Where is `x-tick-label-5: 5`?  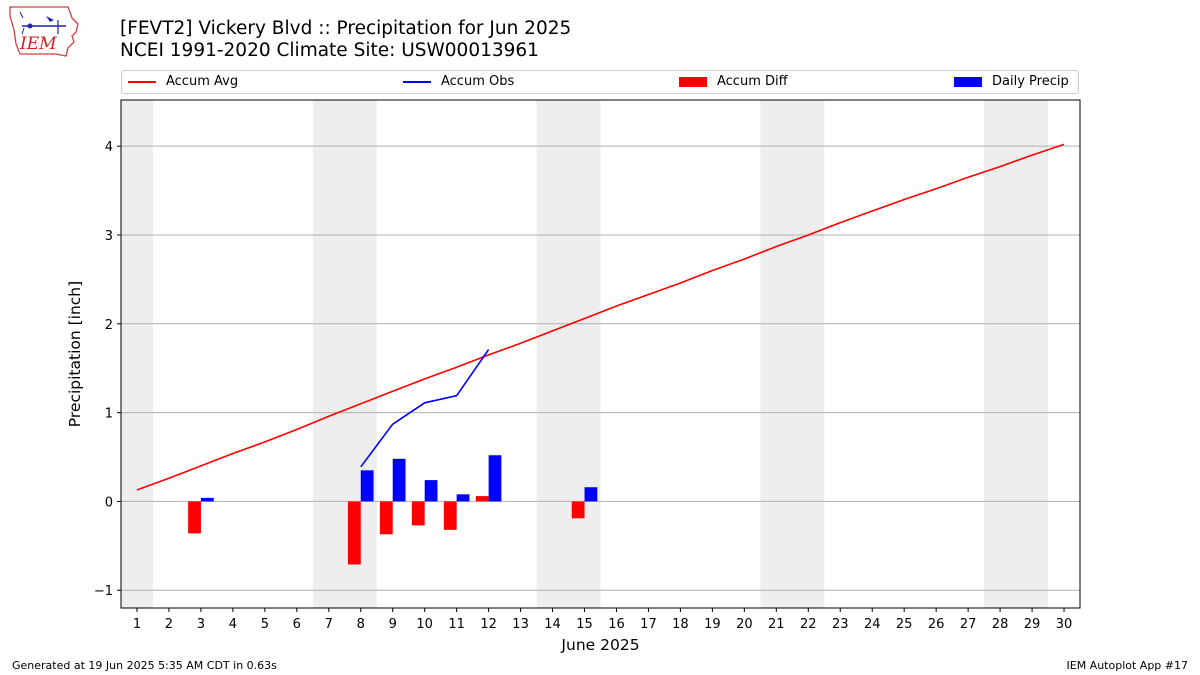 x-tick-label-5: 5 is located at coordinates (265, 624).